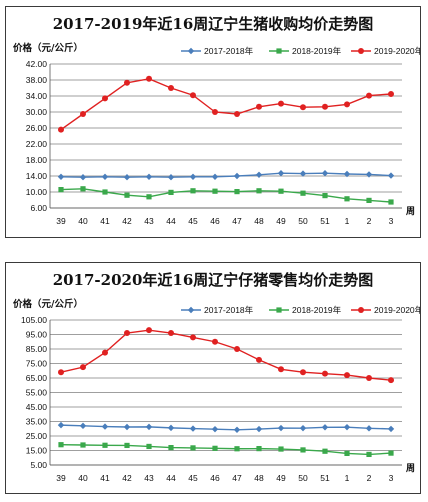  I want to click on y-tick-label: 105.00, so click(34, 320).